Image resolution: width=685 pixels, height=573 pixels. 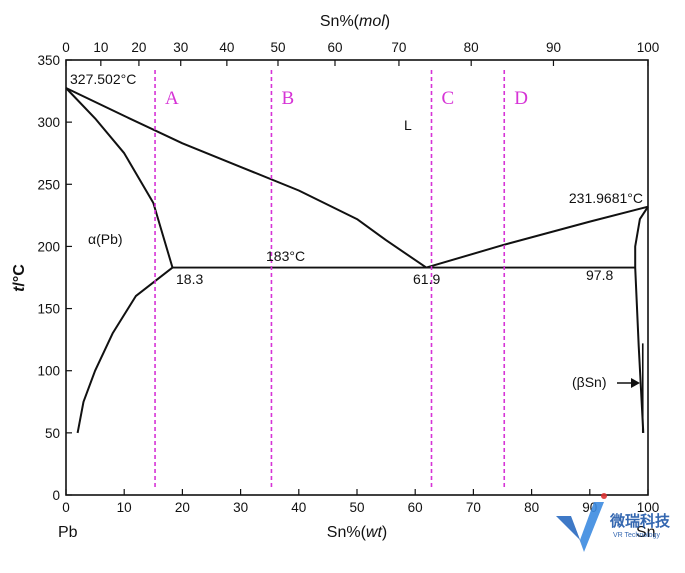 I want to click on pb-melting-label: 327.502°C, so click(x=103, y=79).